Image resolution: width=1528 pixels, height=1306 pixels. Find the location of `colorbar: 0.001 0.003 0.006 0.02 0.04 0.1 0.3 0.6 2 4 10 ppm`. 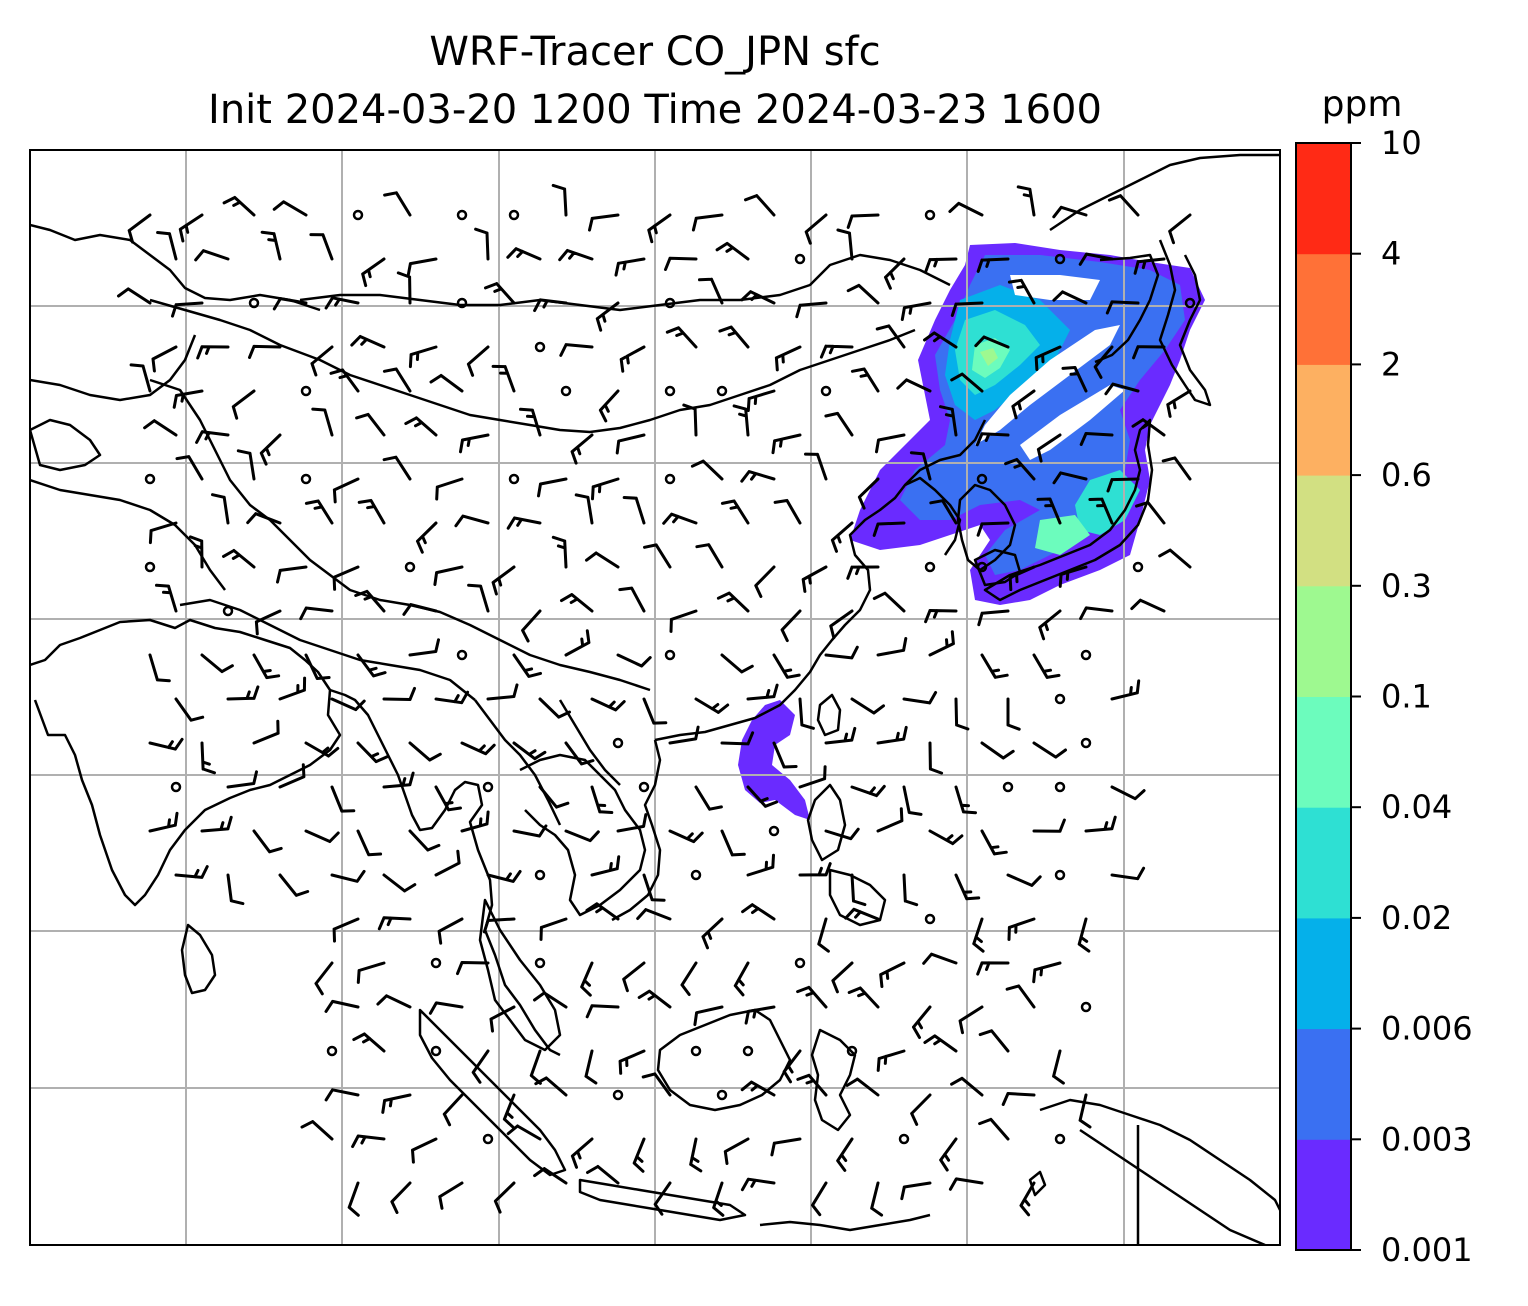

colorbar: 0.001 0.003 0.006 0.02 0.04 0.1 0.3 0.6 2 4 10 ppm is located at coordinates (1384, 676).